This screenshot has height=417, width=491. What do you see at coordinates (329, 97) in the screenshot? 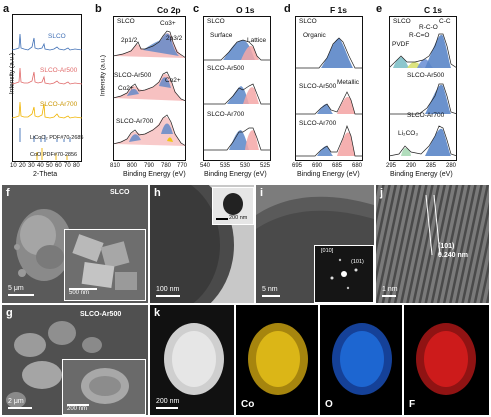
I see `xps-f1s-plot` at bounding box center [329, 97].